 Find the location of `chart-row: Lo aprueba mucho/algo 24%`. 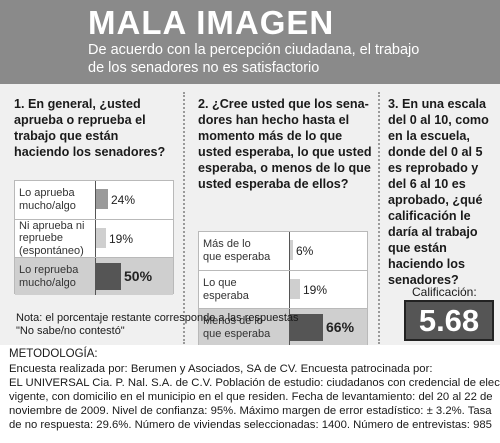

chart-row: Lo aprueba mucho/algo 24% is located at coordinates (94, 200).